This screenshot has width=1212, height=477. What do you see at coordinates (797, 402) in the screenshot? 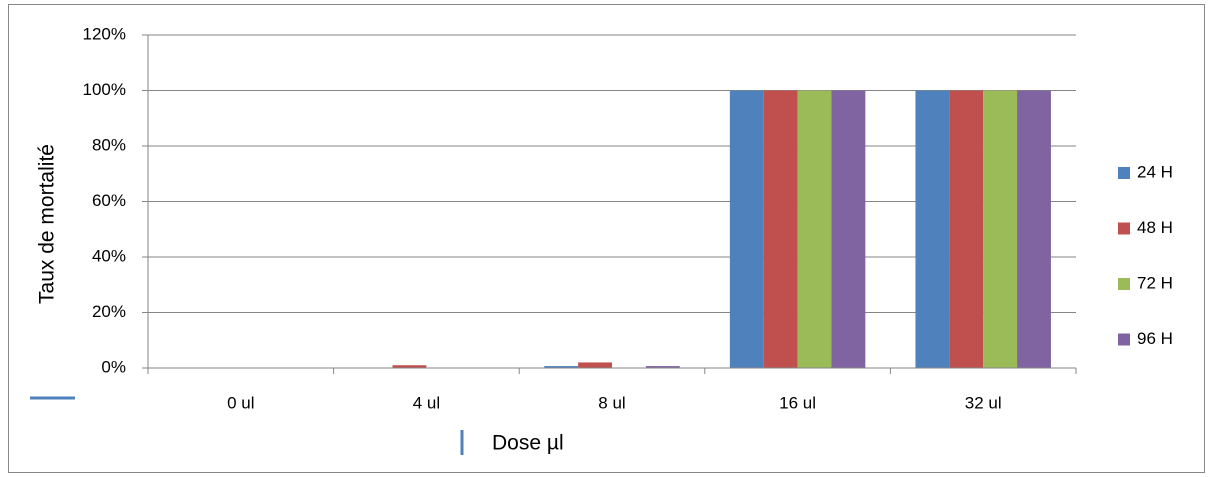
I see `x-tick-label: 16 ul` at bounding box center [797, 402].